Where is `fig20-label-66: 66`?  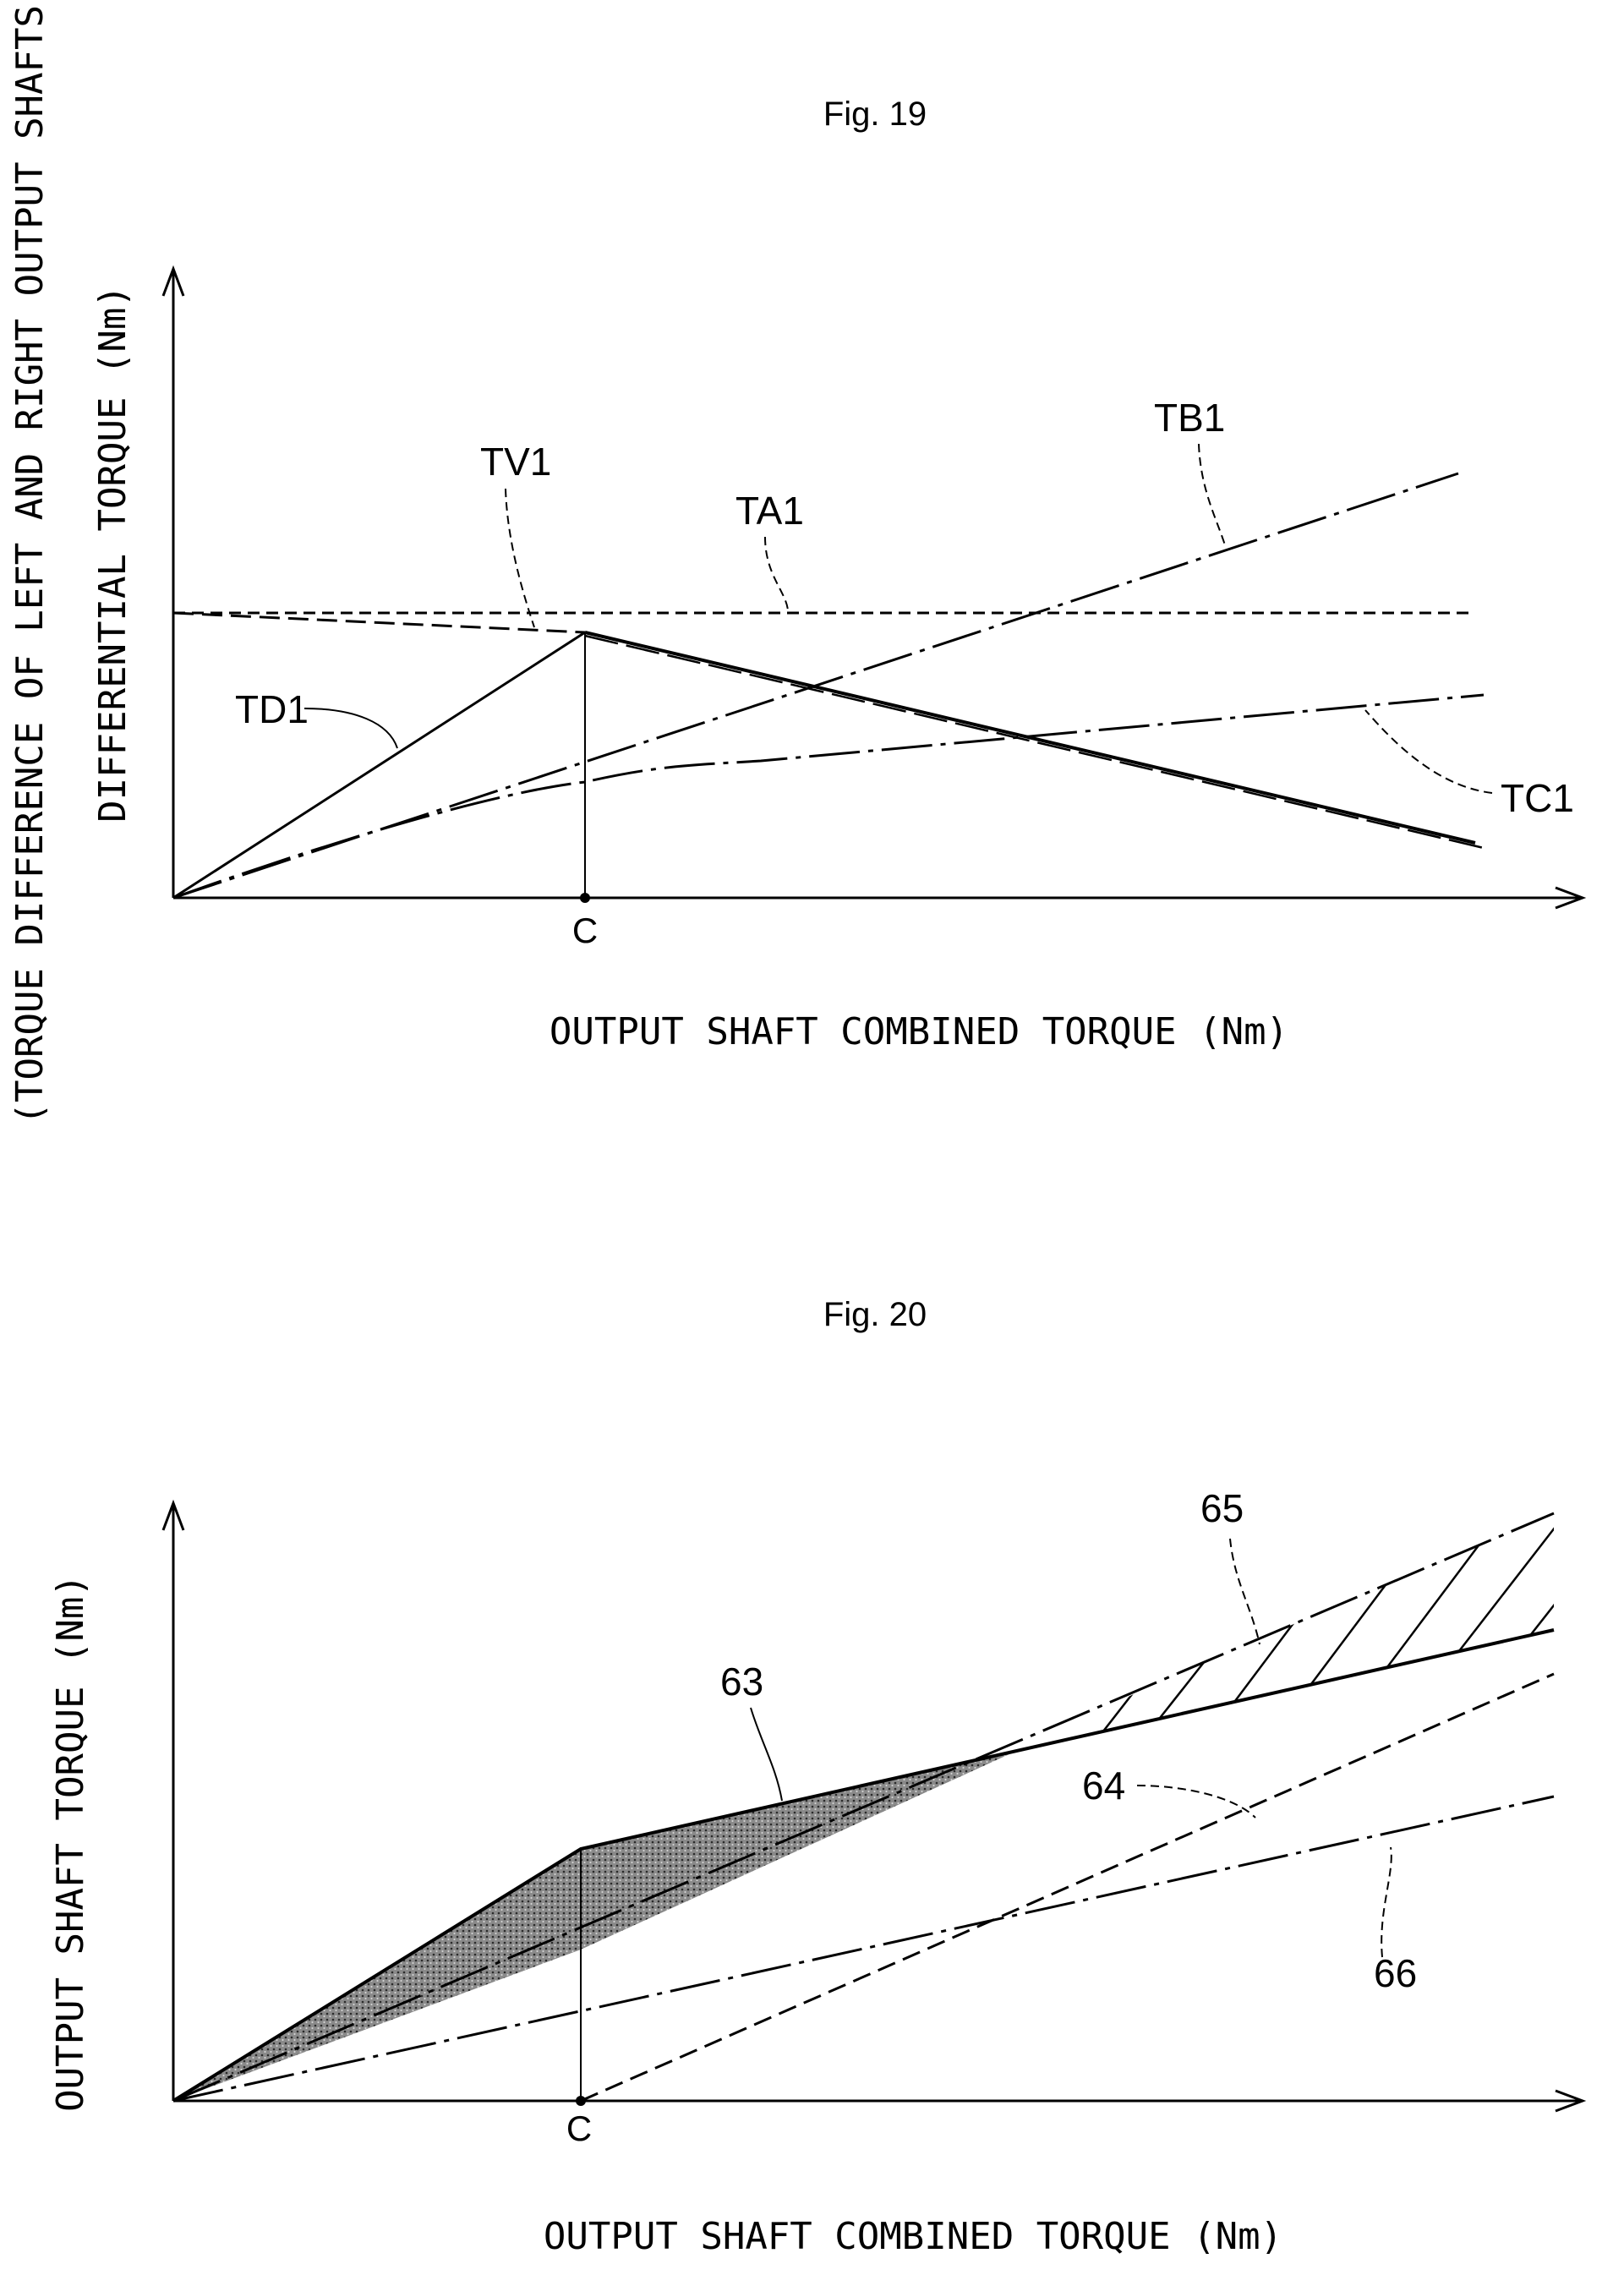 fig20-label-66: 66 is located at coordinates (1395, 1973).